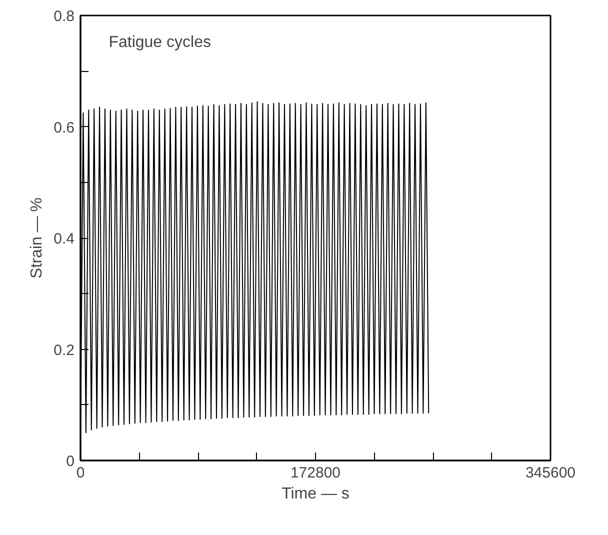 This screenshot has height=535, width=608. Describe the element at coordinates (64, 350) in the screenshot. I see `y-tick-label: 0.2` at that location.